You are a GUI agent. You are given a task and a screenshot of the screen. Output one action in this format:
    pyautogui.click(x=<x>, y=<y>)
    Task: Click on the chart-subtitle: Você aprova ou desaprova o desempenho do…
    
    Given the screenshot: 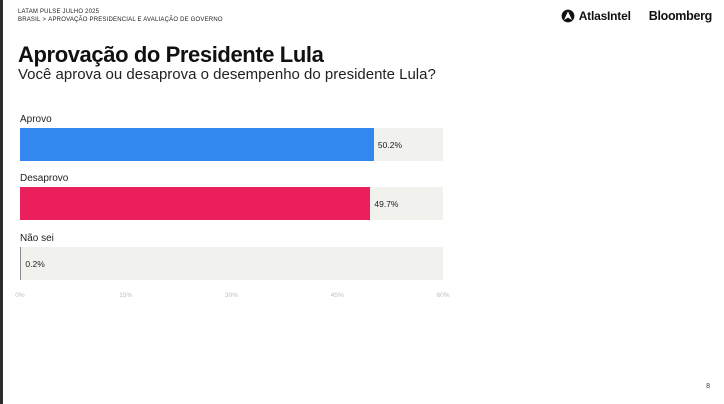 What is the action you would take?
    pyautogui.click(x=227, y=74)
    